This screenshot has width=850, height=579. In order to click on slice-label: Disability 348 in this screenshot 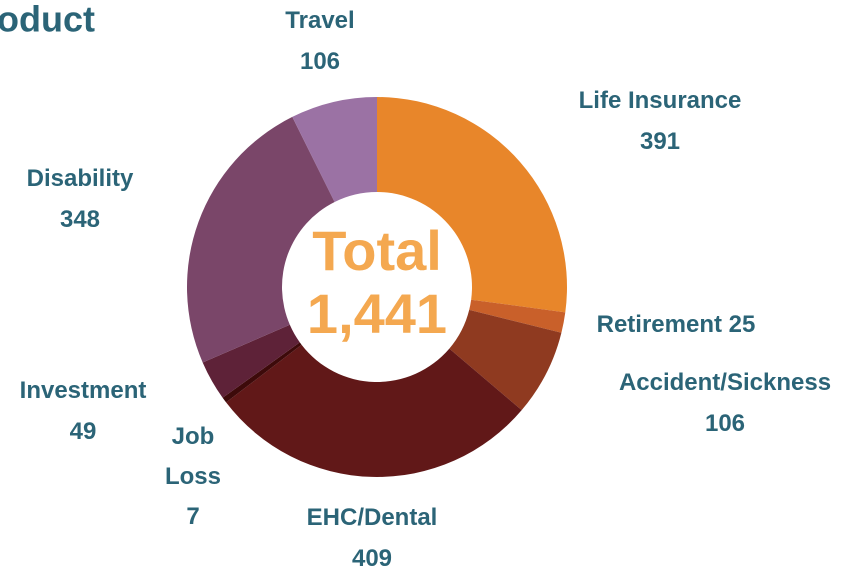, I will do `click(80, 199)`.